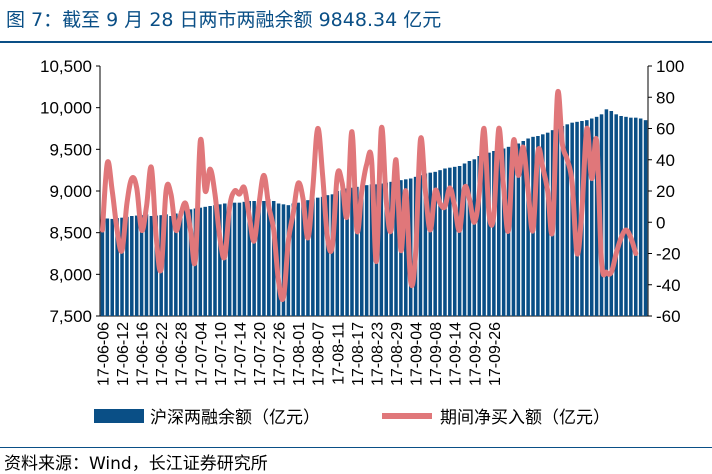 The height and width of the screenshot is (474, 712). I want to click on left-tick-label: 9,000, so click(70, 191).